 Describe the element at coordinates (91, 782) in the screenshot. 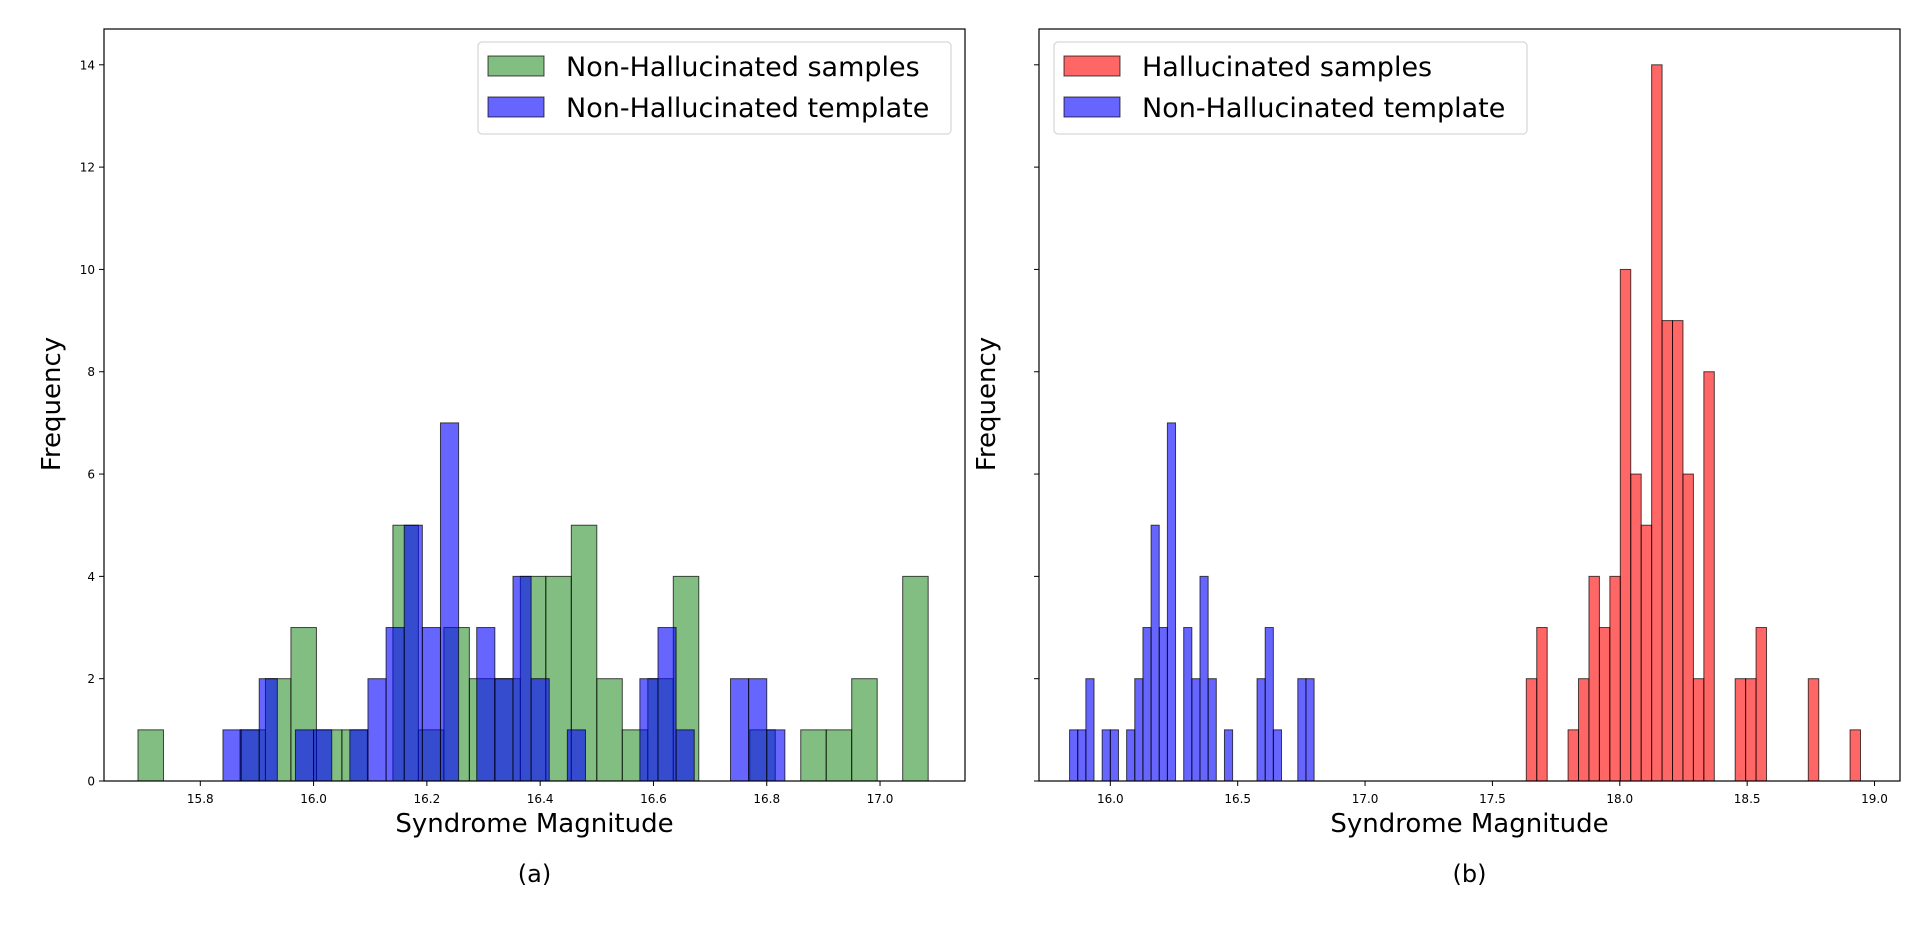

I see `y-tick-label: 0` at that location.